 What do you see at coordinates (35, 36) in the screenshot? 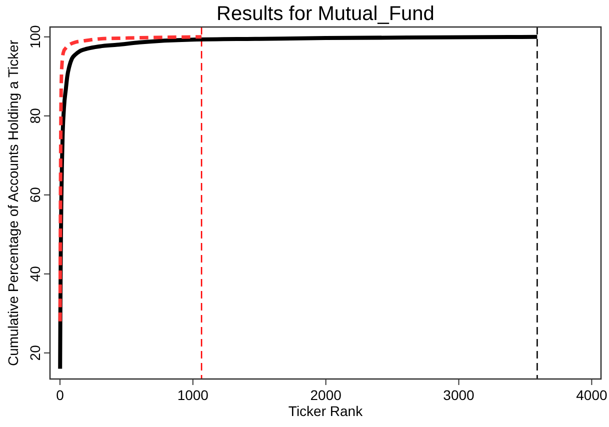
I see `y-tick-label: 100` at bounding box center [35, 36].